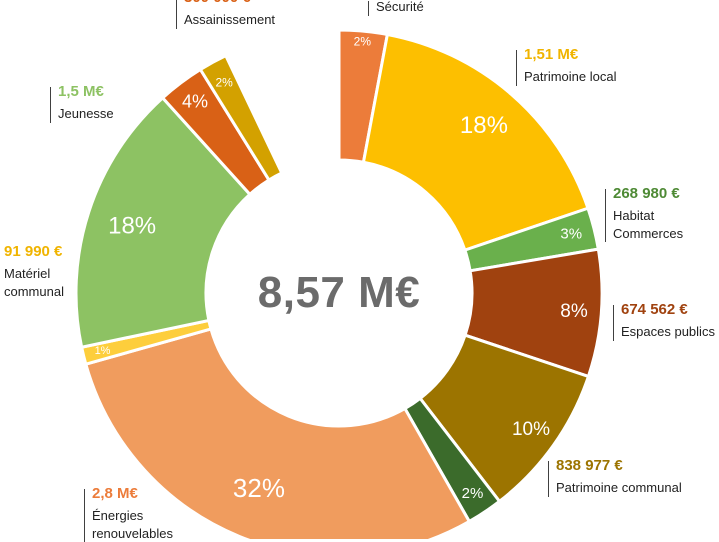  What do you see at coordinates (339, 292) in the screenshot?
I see `center-total-label: 8,57 M€` at bounding box center [339, 292].